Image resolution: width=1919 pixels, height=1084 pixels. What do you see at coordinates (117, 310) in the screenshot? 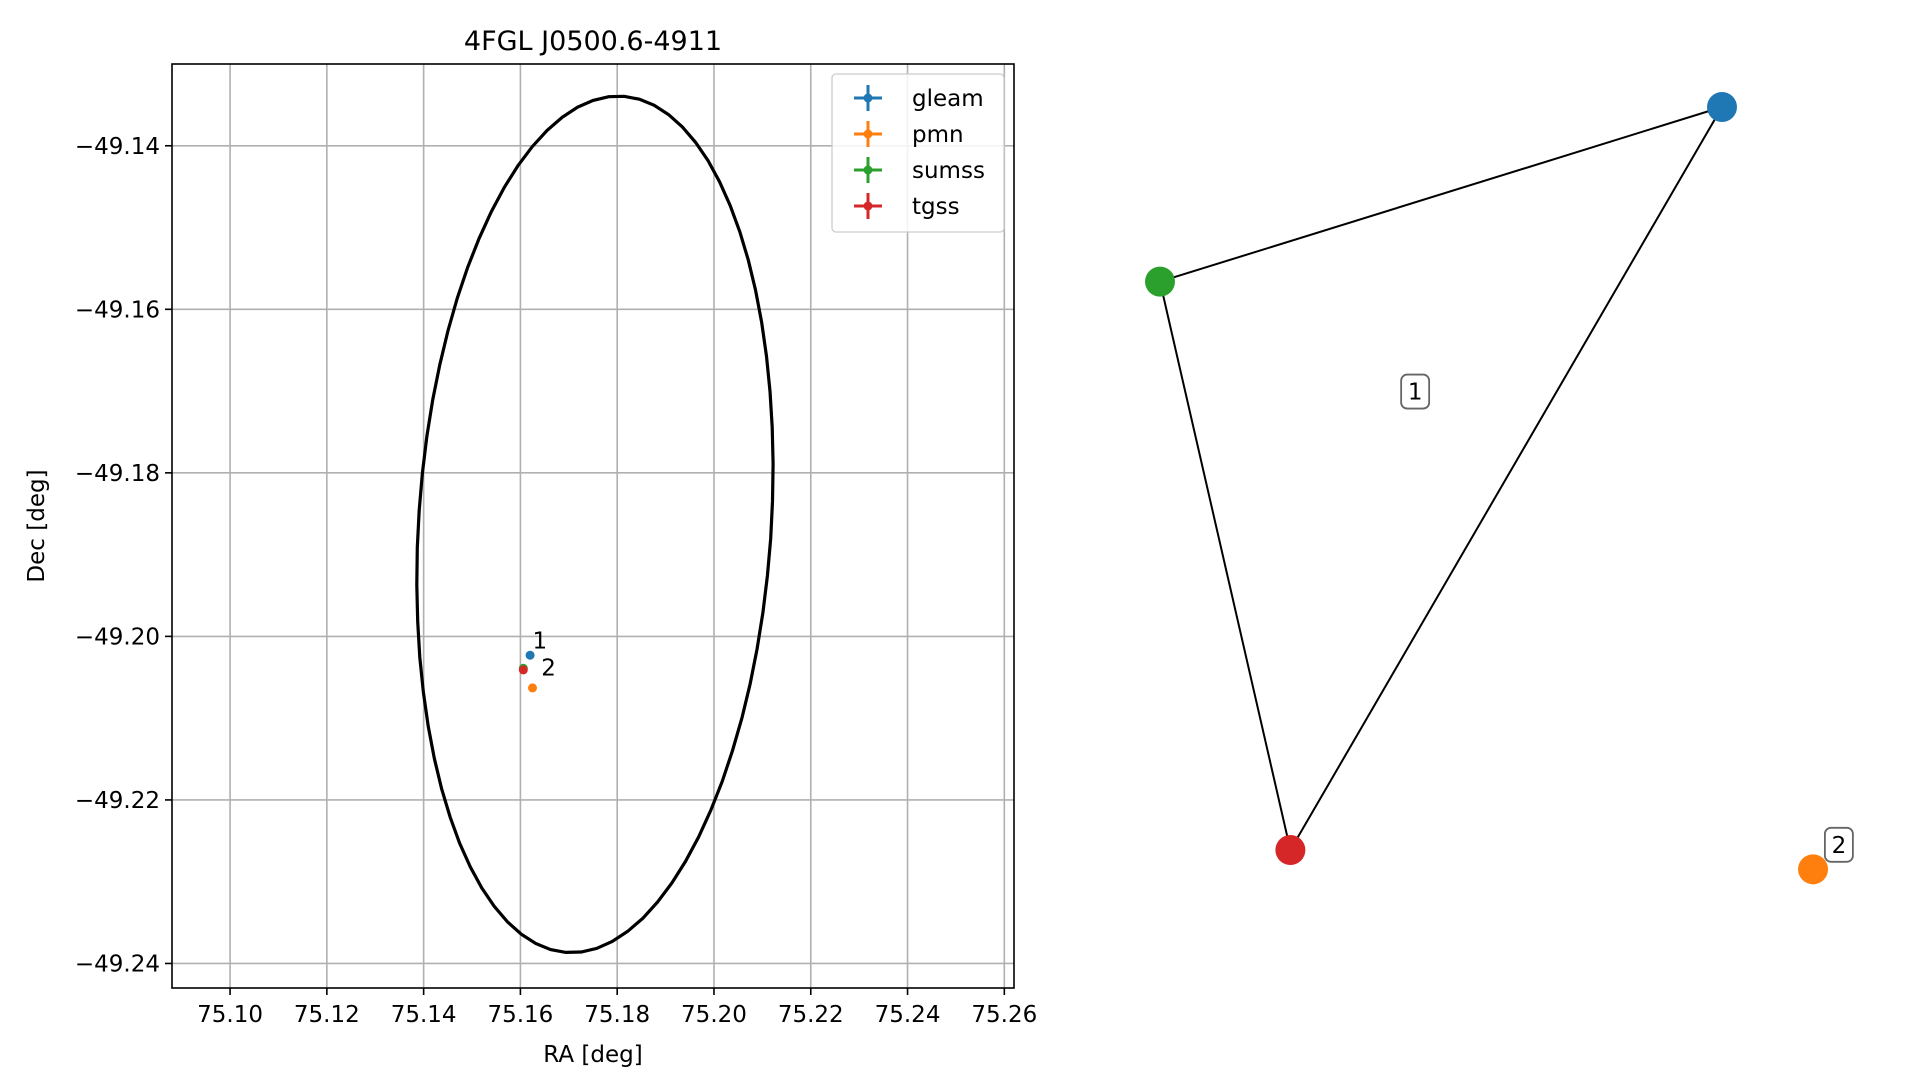
I see `y-tick-label: −49.16` at bounding box center [117, 310].